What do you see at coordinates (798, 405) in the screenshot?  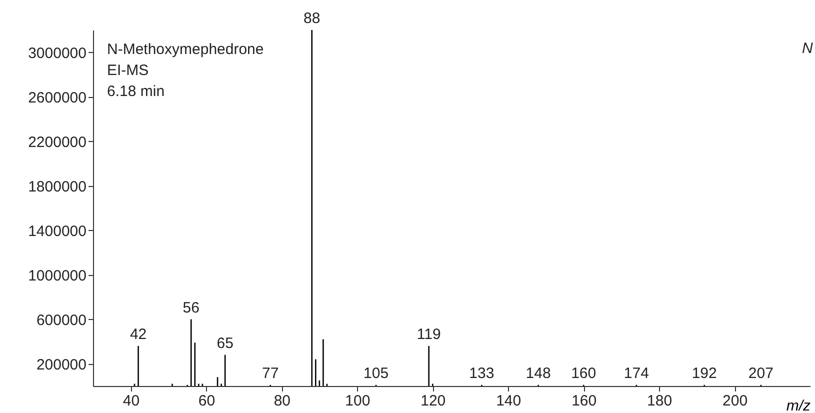 I see `x-axis-title: m/z` at bounding box center [798, 405].